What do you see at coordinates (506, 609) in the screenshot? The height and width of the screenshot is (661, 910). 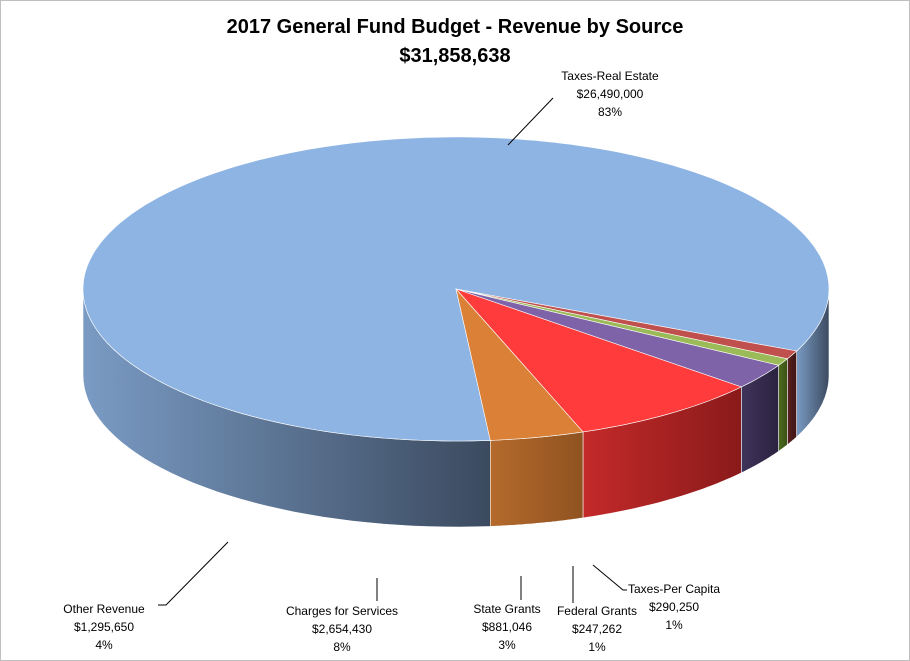 I see `label-name-state-grants: State Grants` at bounding box center [506, 609].